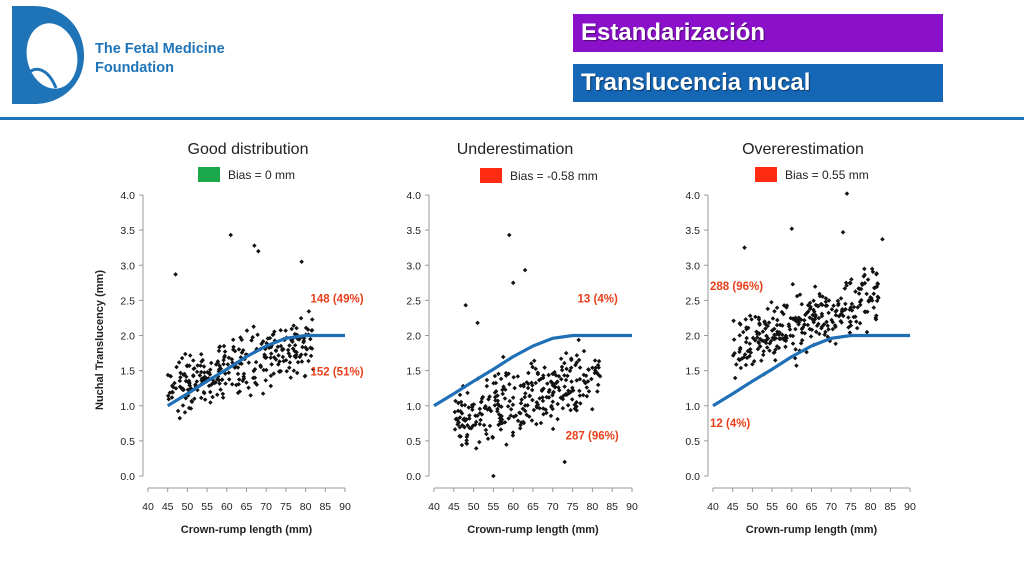 The width and height of the screenshot is (1024, 576). What do you see at coordinates (533, 530) in the screenshot?
I see `x-axis-label: Crown-rump length (mm)` at bounding box center [533, 530].